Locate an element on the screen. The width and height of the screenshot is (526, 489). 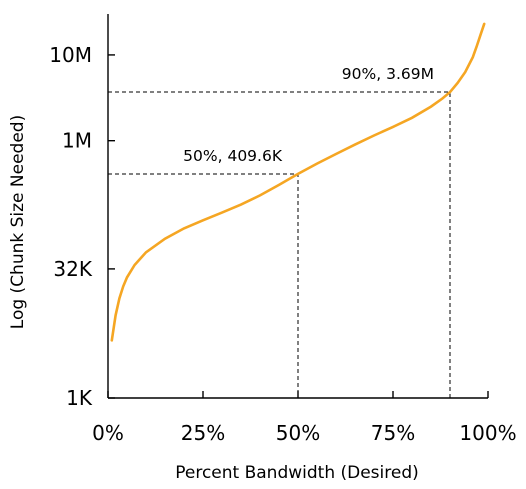
x-tick-label: 0% is located at coordinates (108, 433).